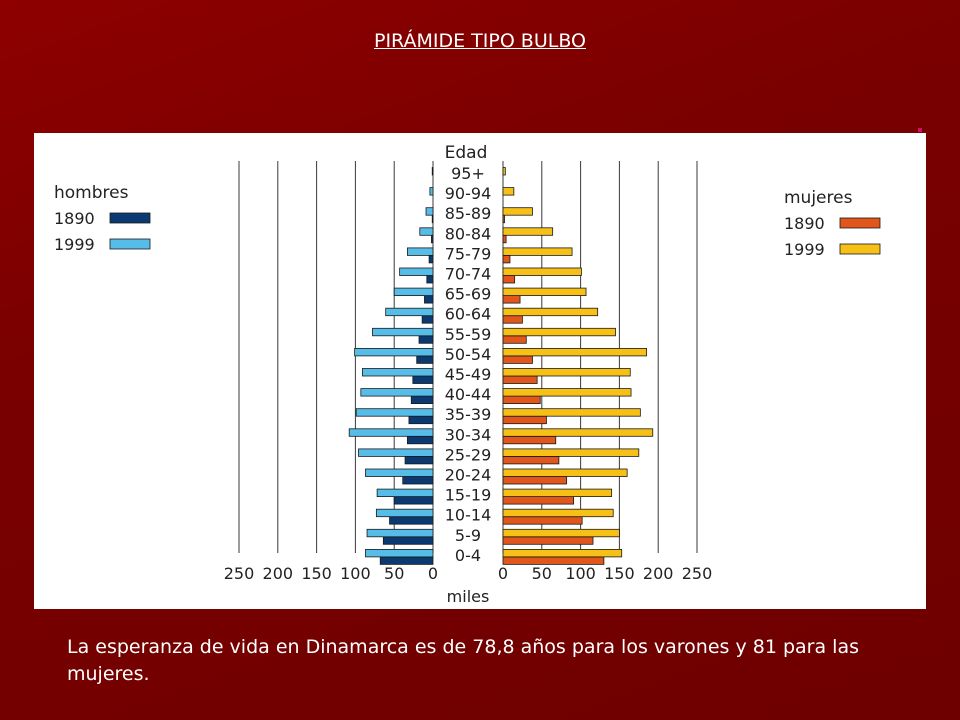  What do you see at coordinates (468, 394) in the screenshot?
I see `age-label: 40-44` at bounding box center [468, 394].